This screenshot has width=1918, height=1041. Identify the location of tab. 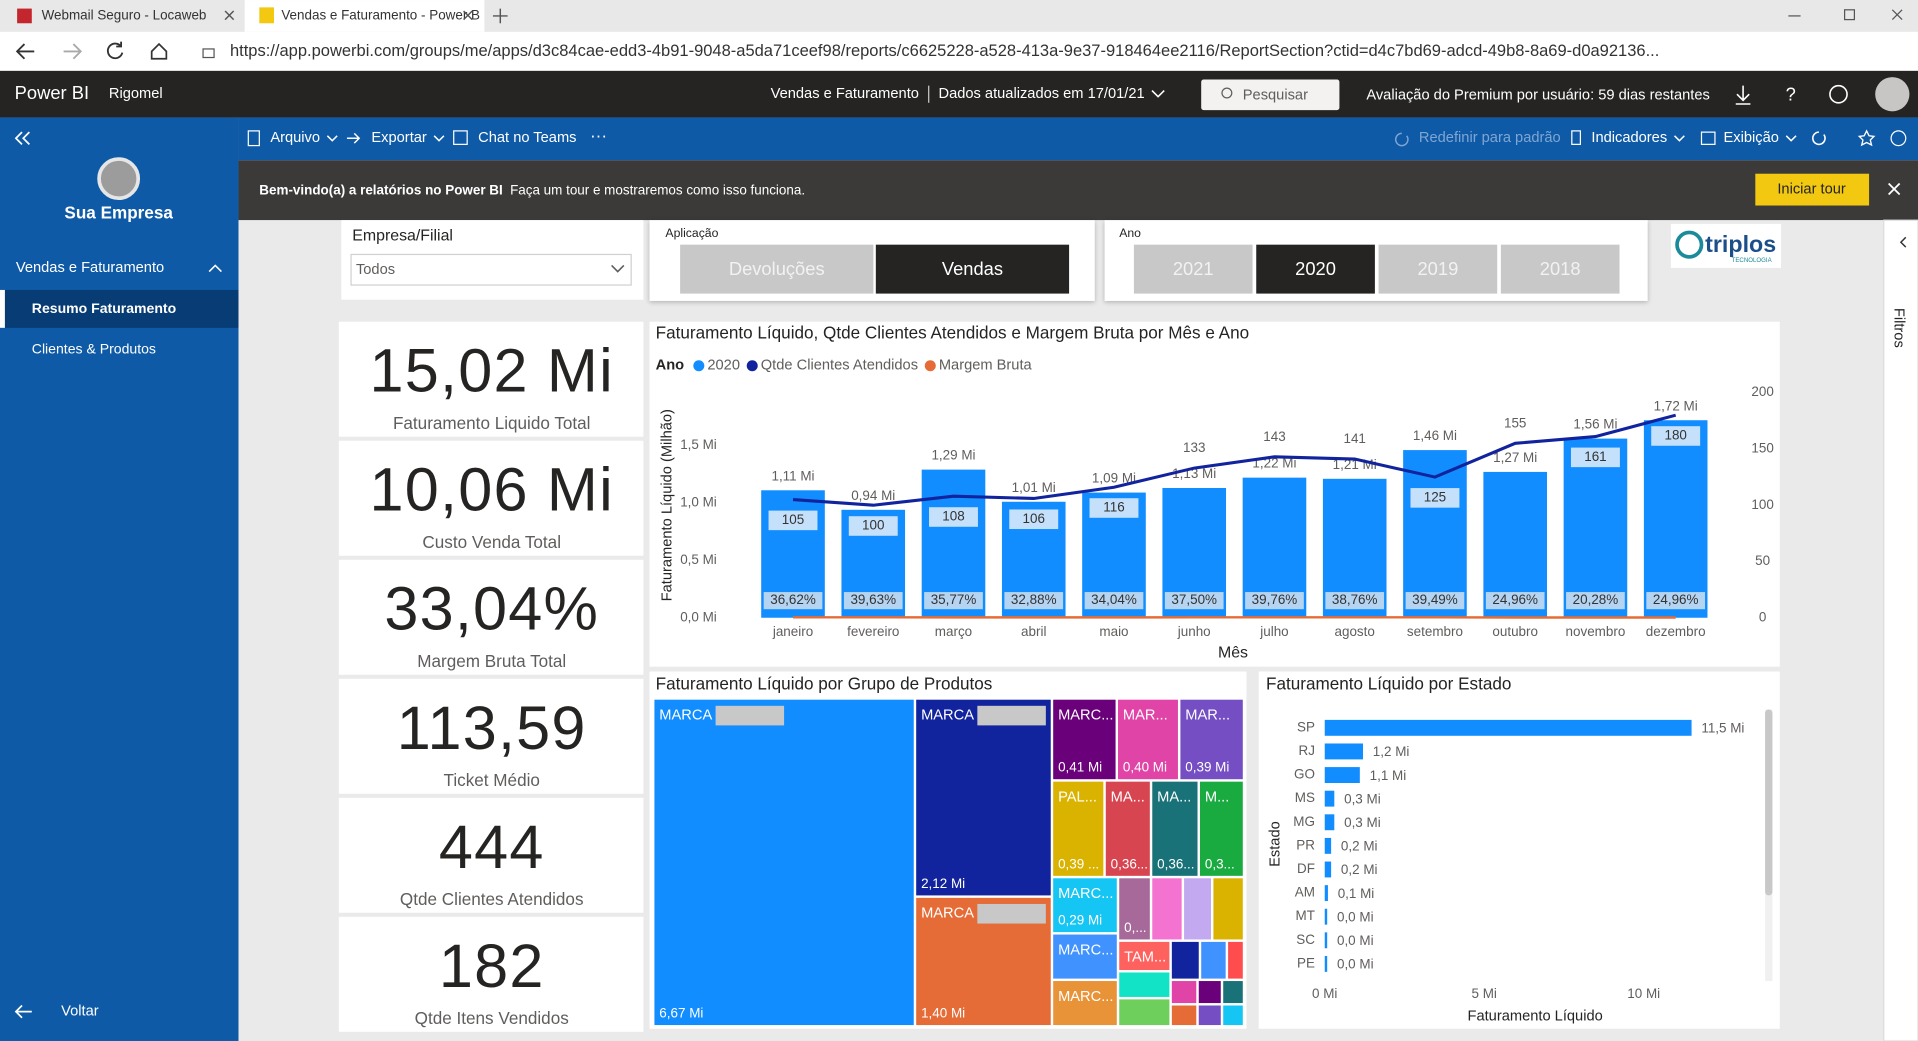
(122, 16).